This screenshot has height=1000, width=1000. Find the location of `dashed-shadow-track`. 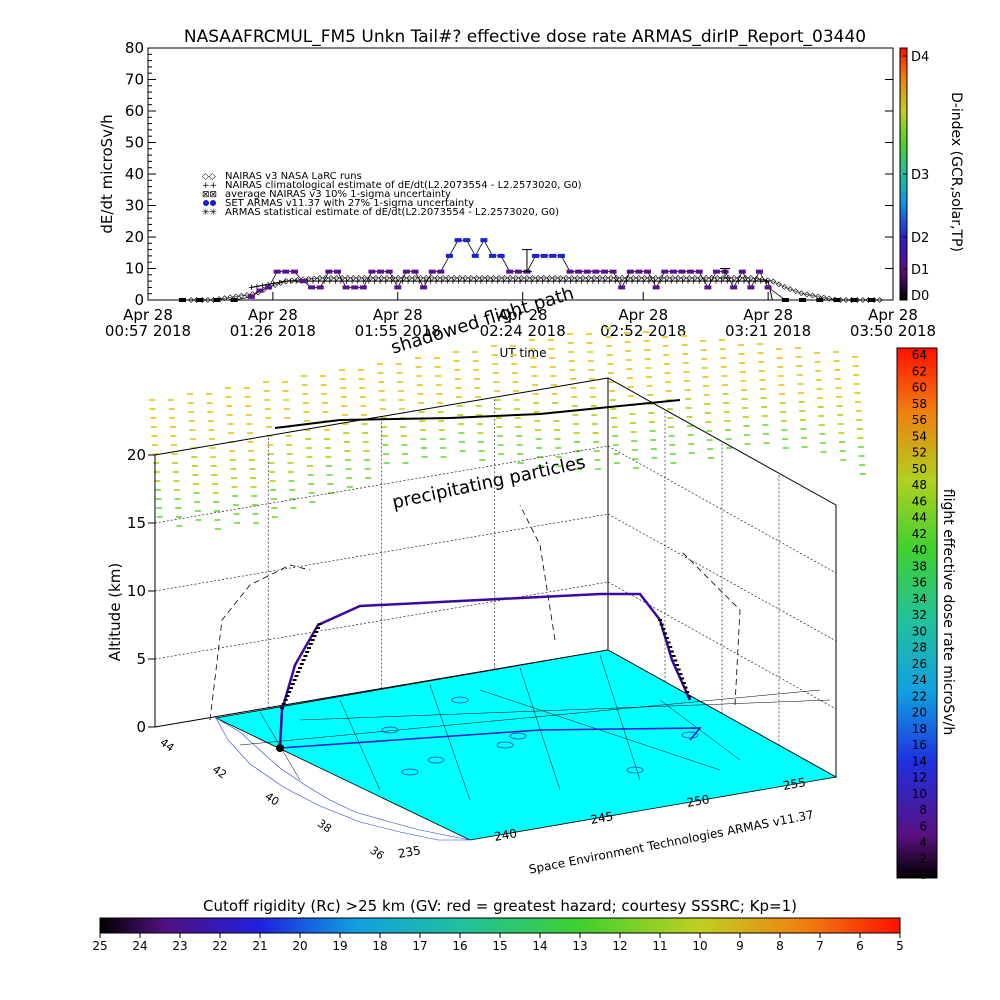

dashed-shadow-track is located at coordinates (710, 627).